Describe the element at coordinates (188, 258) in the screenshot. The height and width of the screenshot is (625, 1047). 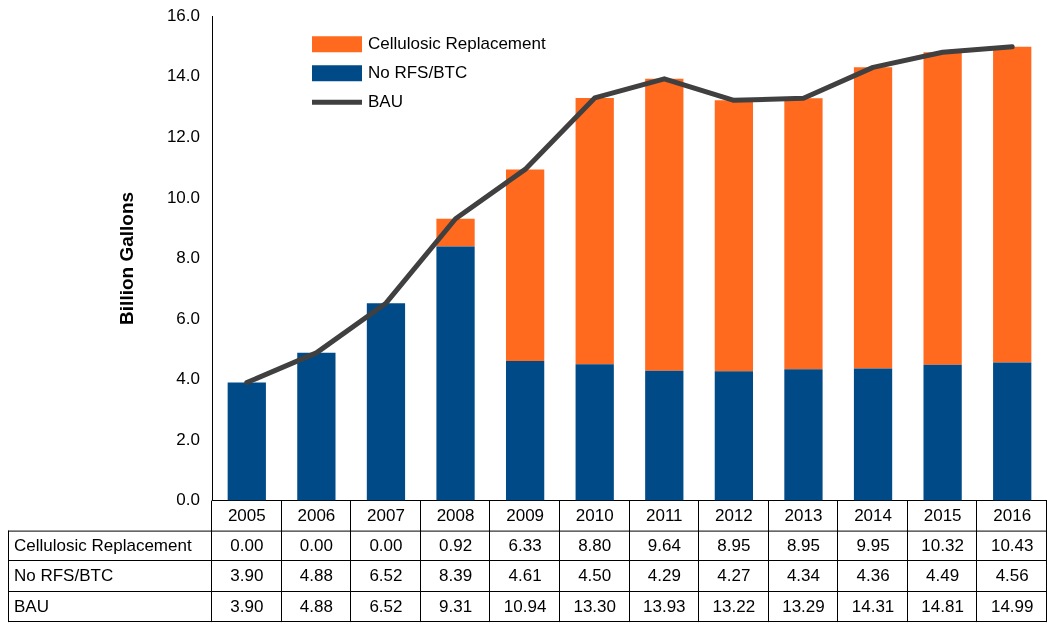
I see `y-tick-label: 8.0` at that location.